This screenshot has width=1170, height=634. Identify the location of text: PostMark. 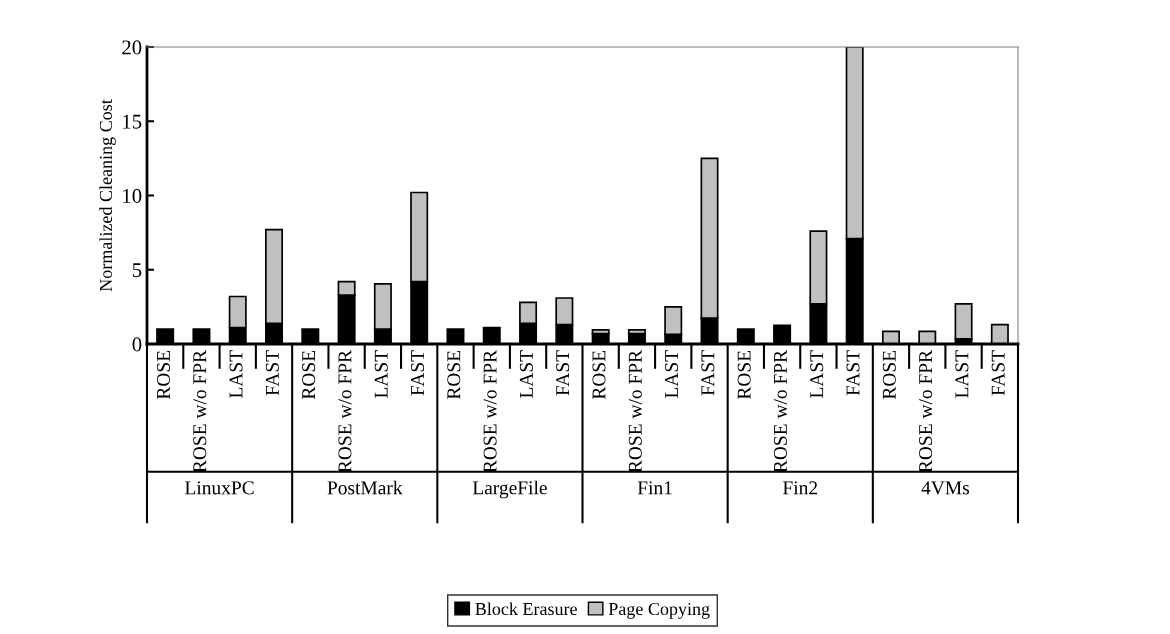
(365, 487).